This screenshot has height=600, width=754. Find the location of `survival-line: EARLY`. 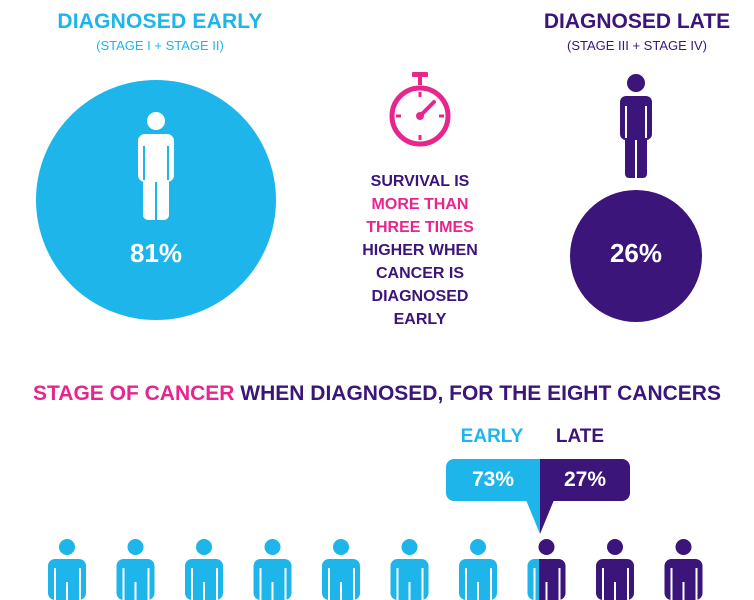

survival-line: EARLY is located at coordinates (420, 319).